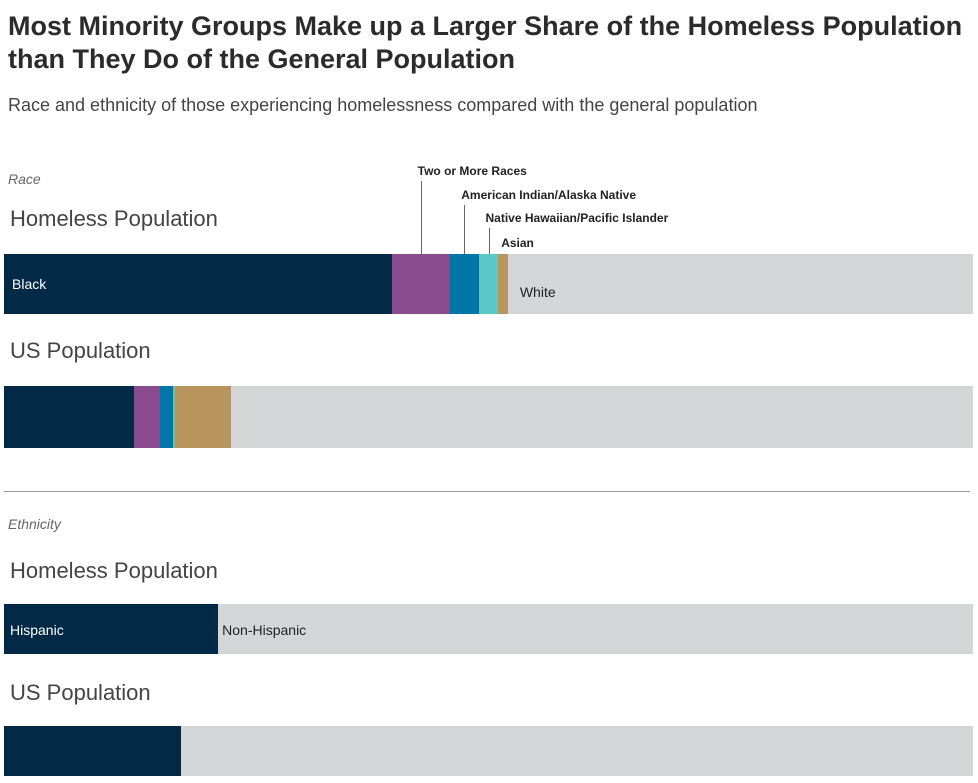 This screenshot has width=978, height=783. Describe the element at coordinates (37, 630) in the screenshot. I see `segment-label-hispanic: Hispanic` at that location.